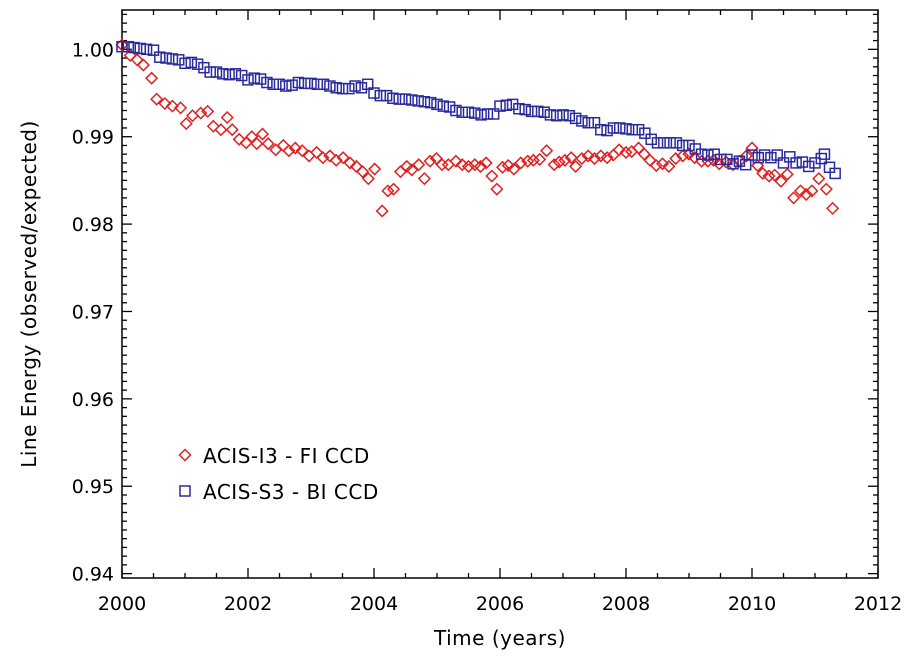  I want to click on y-tick-label: 0.94, so click(93, 575).